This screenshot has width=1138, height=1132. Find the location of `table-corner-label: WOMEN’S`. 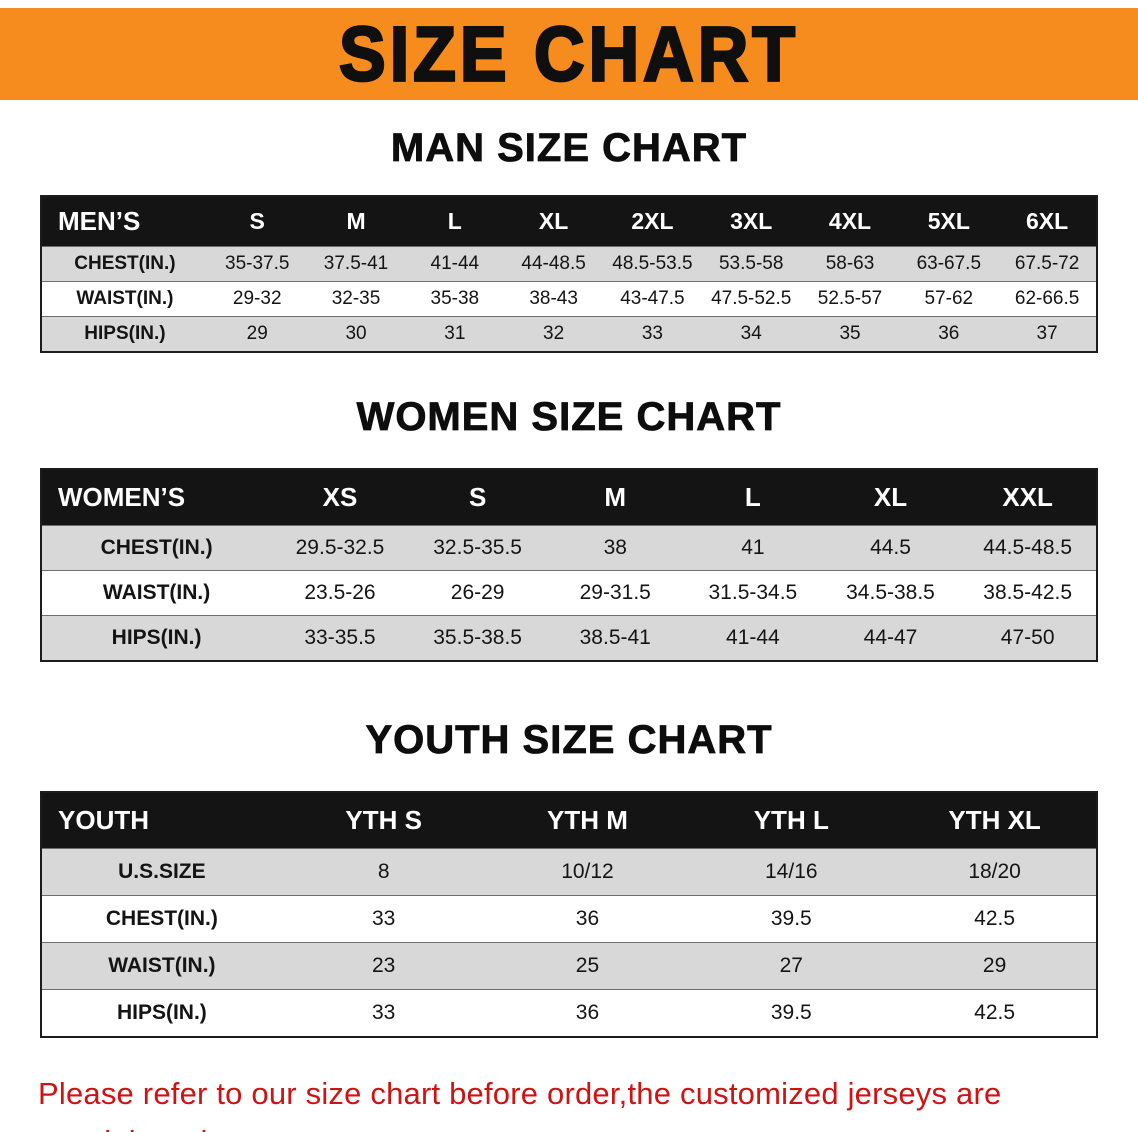

table-corner-label: WOMEN’S is located at coordinates (156, 497).